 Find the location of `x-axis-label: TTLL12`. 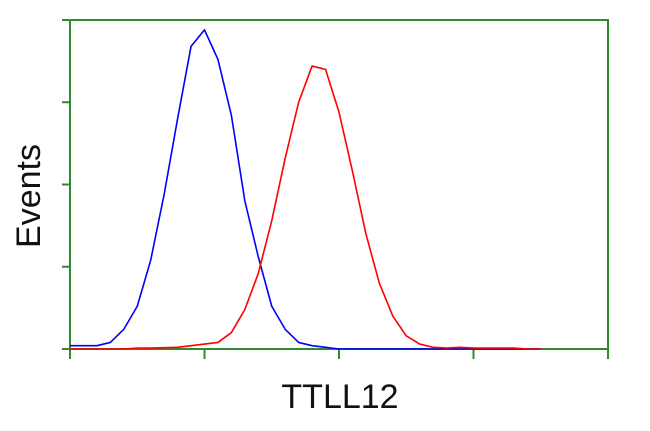

x-axis-label: TTLL12 is located at coordinates (339, 397).